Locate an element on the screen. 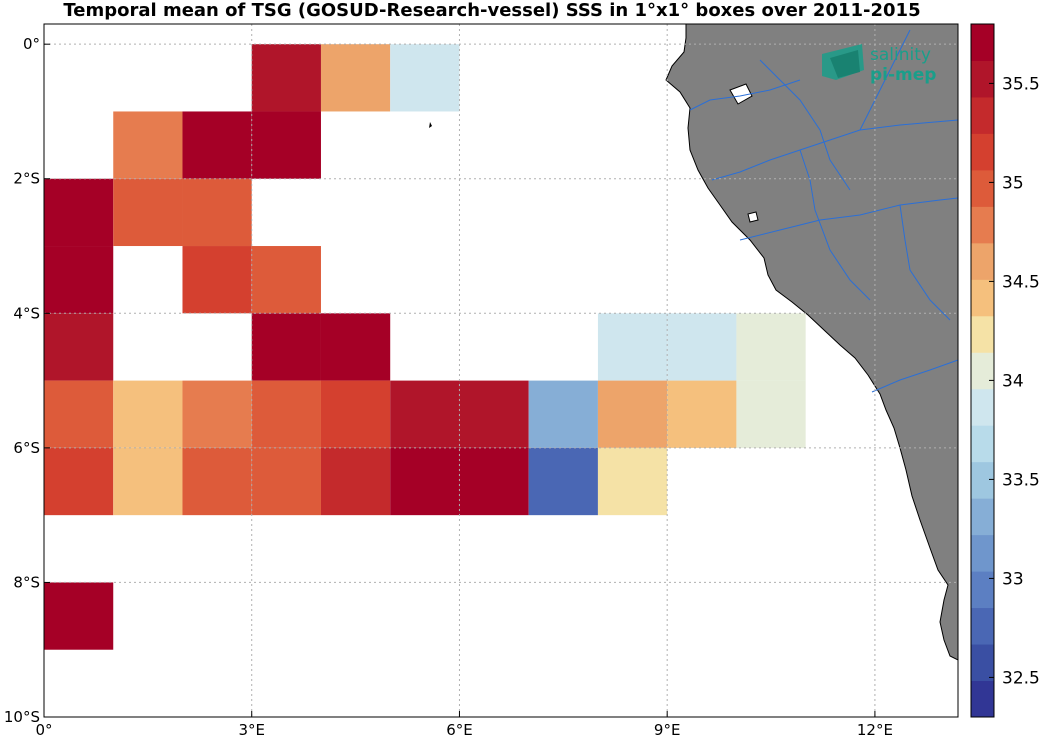 The height and width of the screenshot is (740, 1046). gulf-inlet is located at coordinates (741, 94).